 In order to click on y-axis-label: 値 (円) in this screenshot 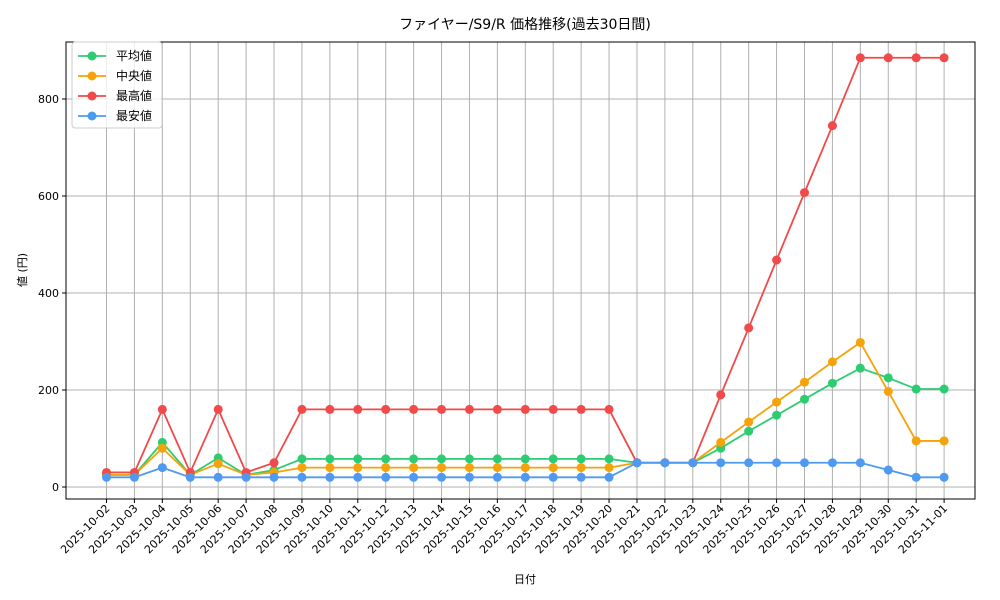, I will do `click(22, 270)`.